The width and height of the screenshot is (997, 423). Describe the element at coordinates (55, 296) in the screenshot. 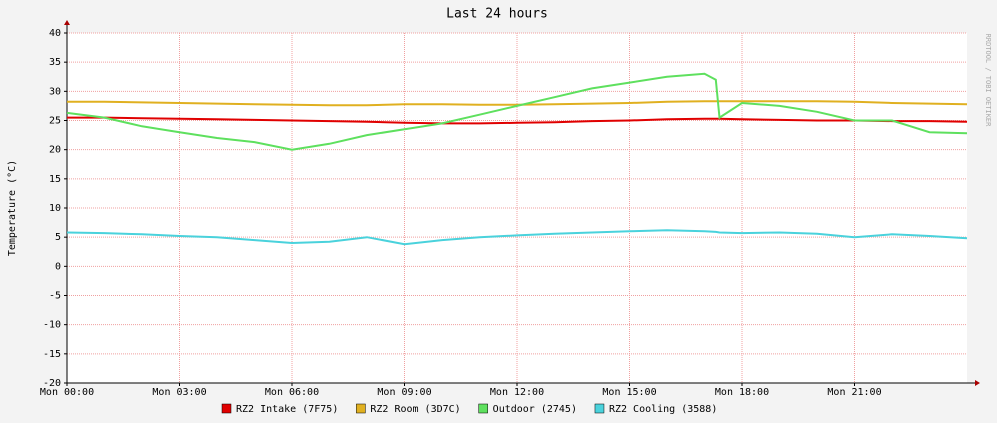

I see `y-tick-label: -5` at that location.